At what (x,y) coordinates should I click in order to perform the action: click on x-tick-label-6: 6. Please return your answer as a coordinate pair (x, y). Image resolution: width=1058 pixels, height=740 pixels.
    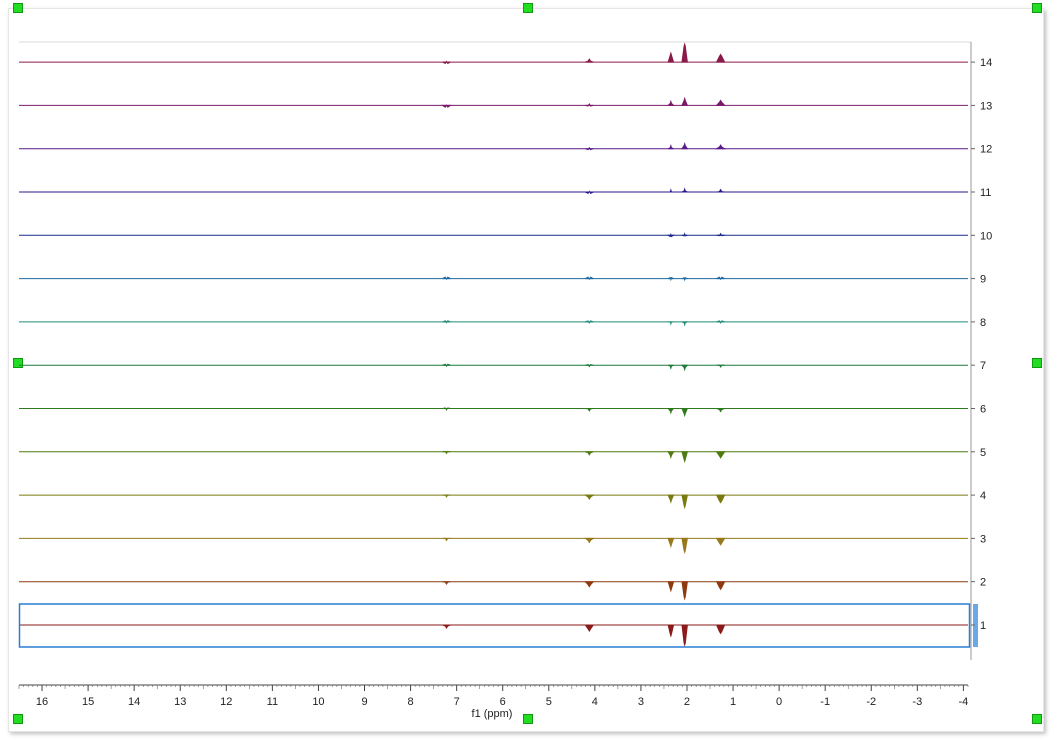
    Looking at the image, I should click on (503, 702).